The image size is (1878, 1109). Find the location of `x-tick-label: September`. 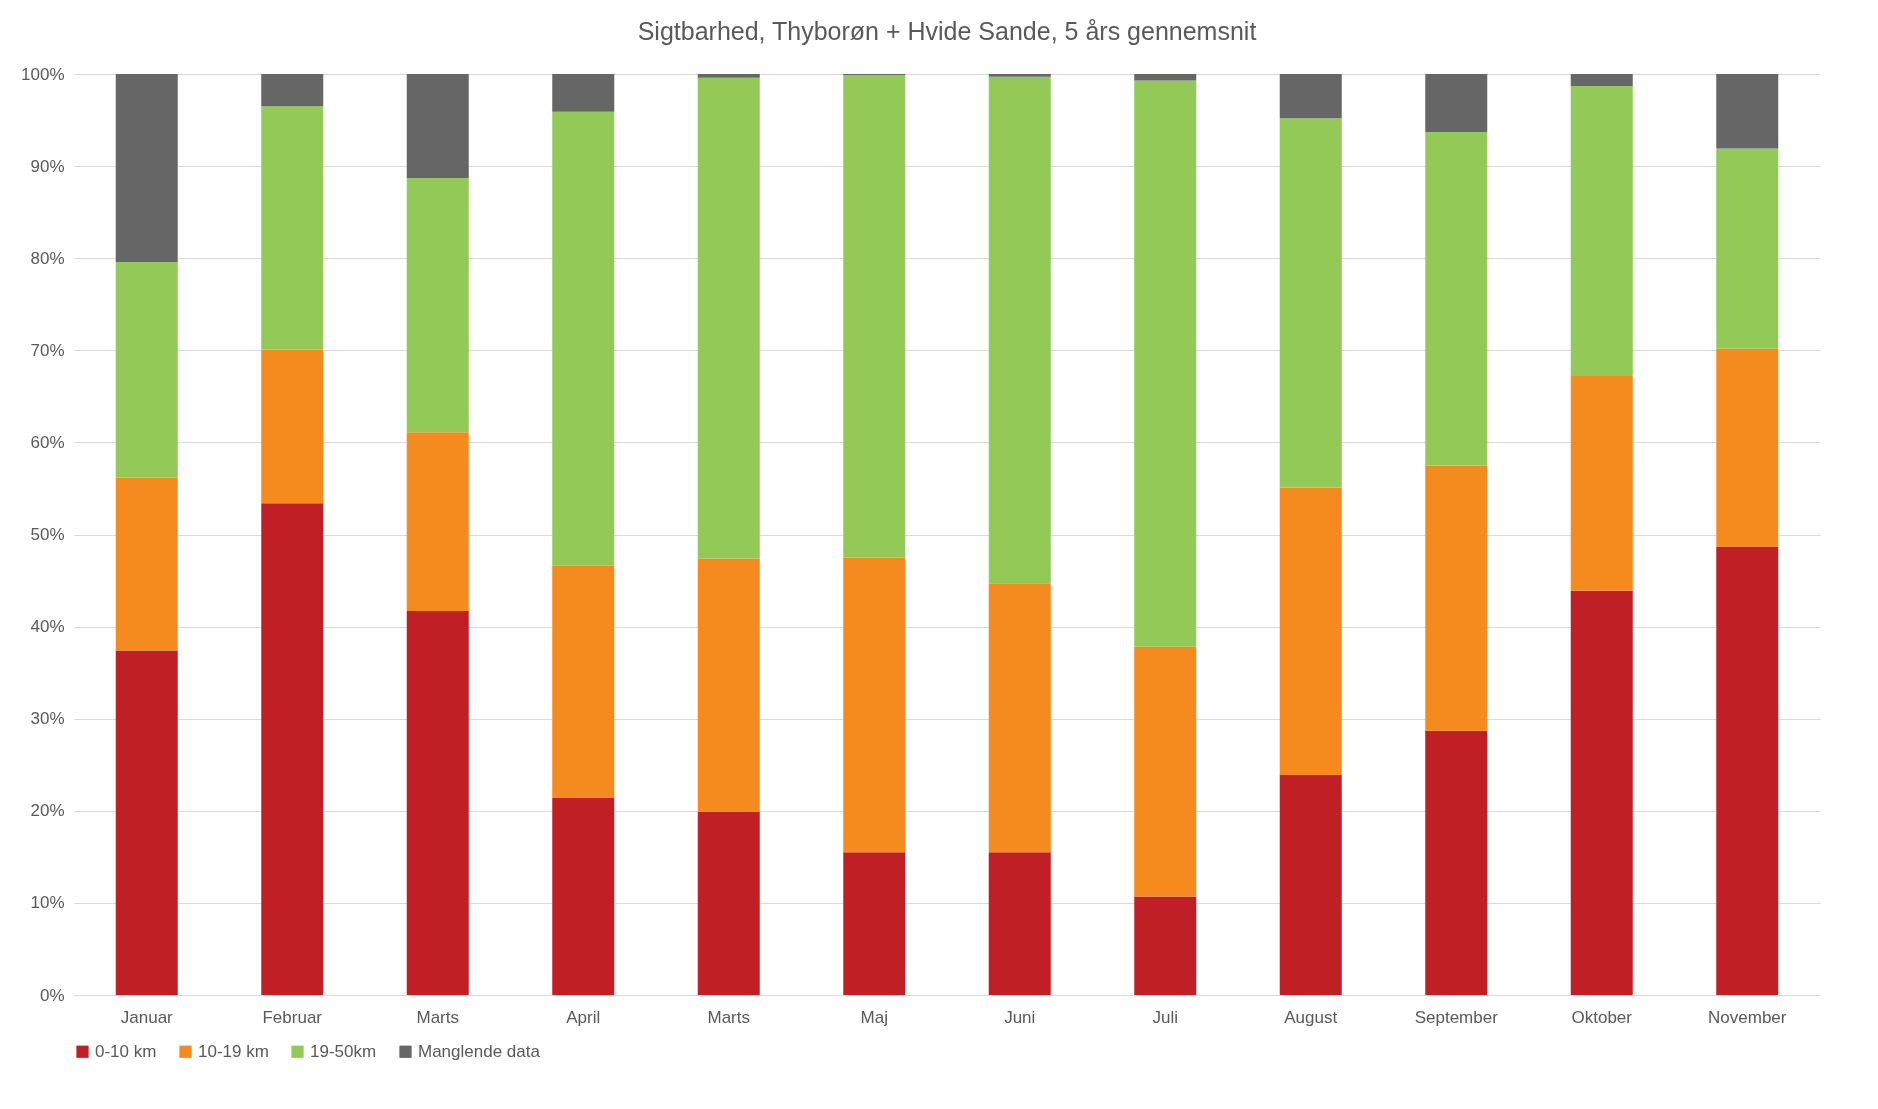

x-tick-label: September is located at coordinates (1456, 1017).